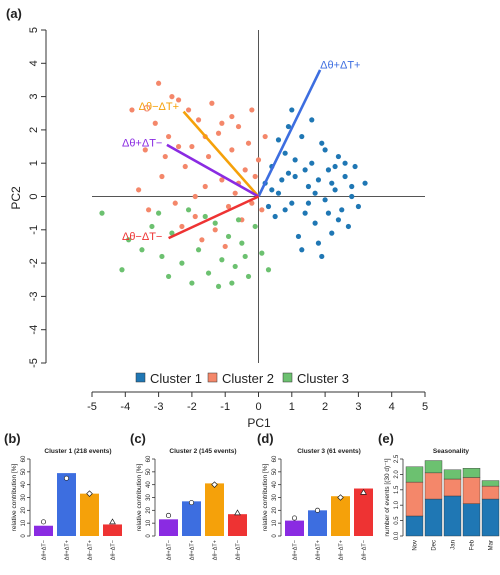  Describe the element at coordinates (142, 237) in the screenshot. I see `vector-label: Δθ−ΔT−` at that location.